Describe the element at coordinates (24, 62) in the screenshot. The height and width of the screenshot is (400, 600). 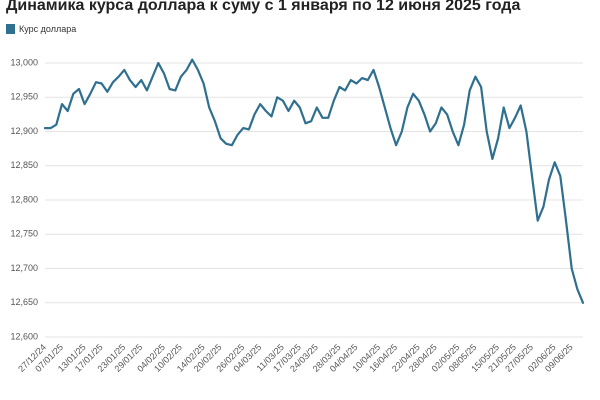
I see `y-tick-label: 13,000` at that location.